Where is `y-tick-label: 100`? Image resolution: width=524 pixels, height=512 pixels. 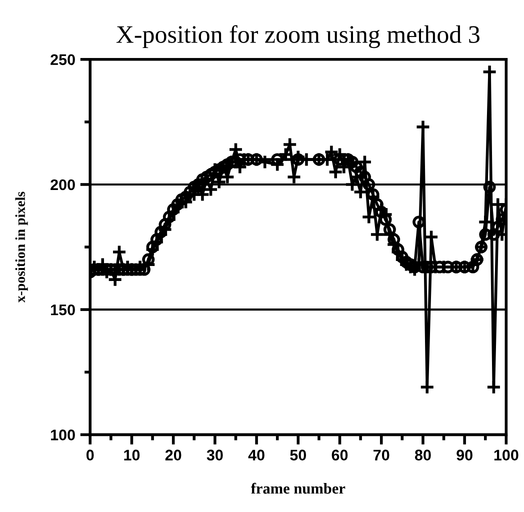
y-tick-label: 100 is located at coordinates (63, 435).